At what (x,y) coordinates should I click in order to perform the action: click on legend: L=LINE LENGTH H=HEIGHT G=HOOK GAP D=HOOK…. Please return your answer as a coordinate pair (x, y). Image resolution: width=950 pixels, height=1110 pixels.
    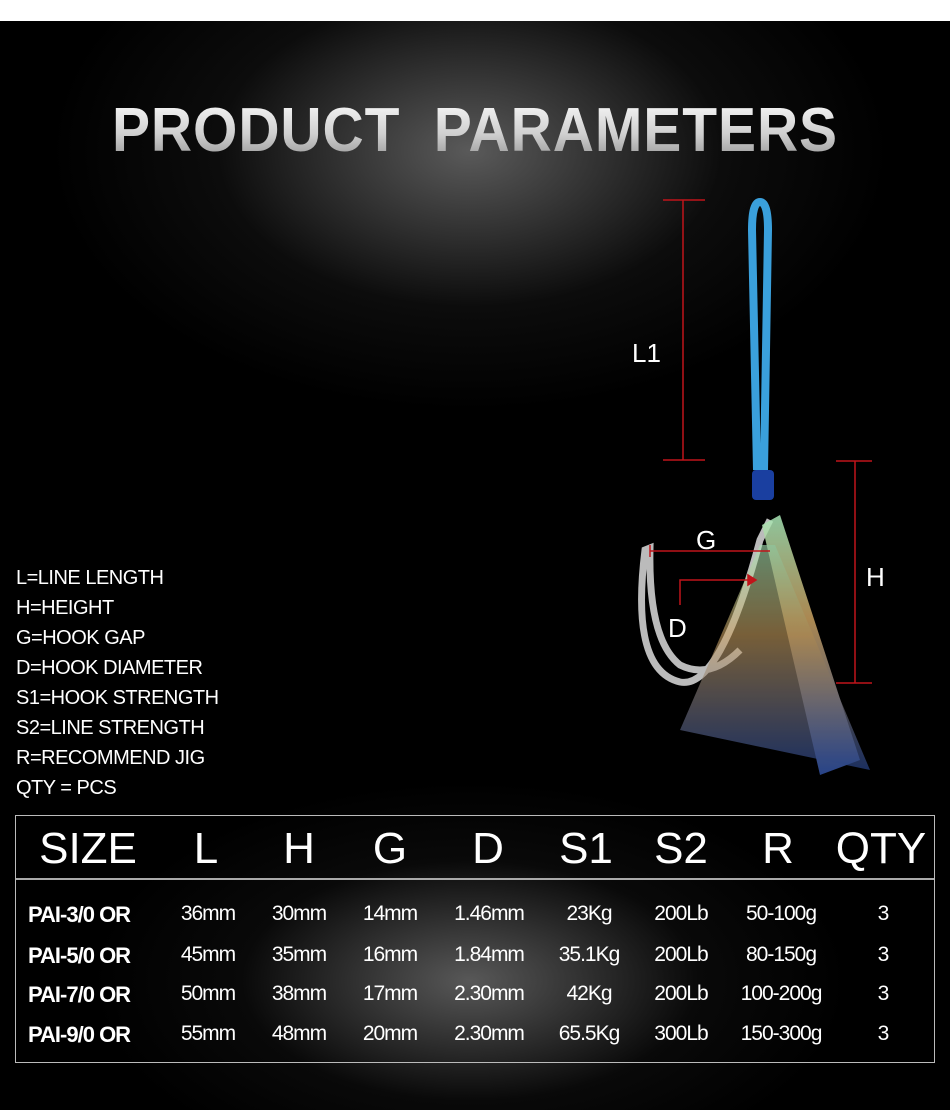
    Looking at the image, I should click on (117, 683).